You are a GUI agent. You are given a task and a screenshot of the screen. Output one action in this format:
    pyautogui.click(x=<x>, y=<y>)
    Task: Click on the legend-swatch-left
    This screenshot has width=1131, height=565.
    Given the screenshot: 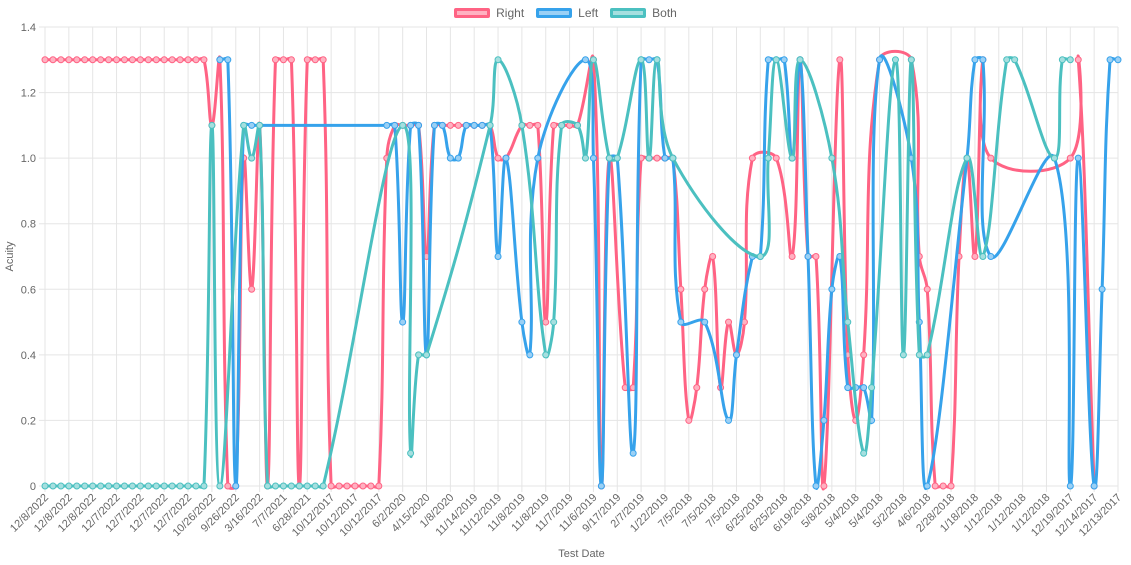 What is the action you would take?
    pyautogui.click(x=554, y=13)
    